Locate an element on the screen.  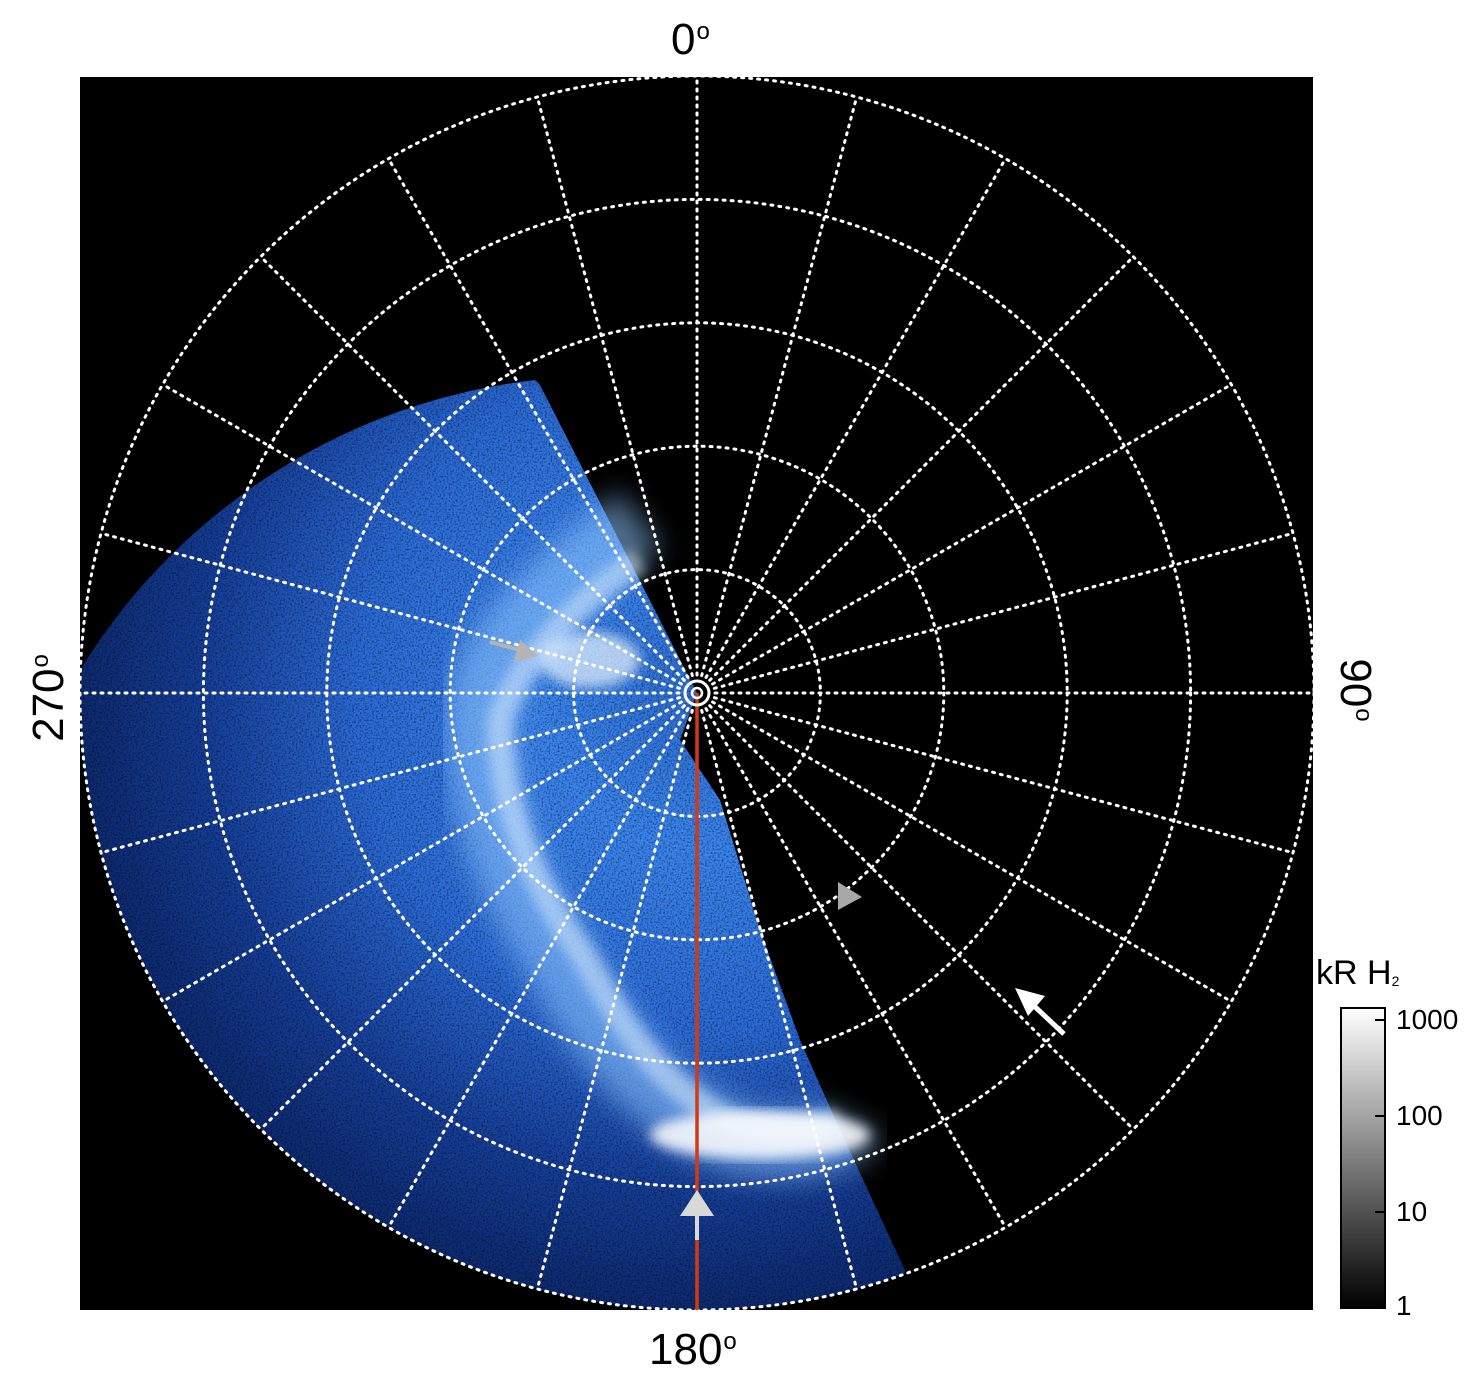
gray-arrow-bottom is located at coordinates (697, 1215).